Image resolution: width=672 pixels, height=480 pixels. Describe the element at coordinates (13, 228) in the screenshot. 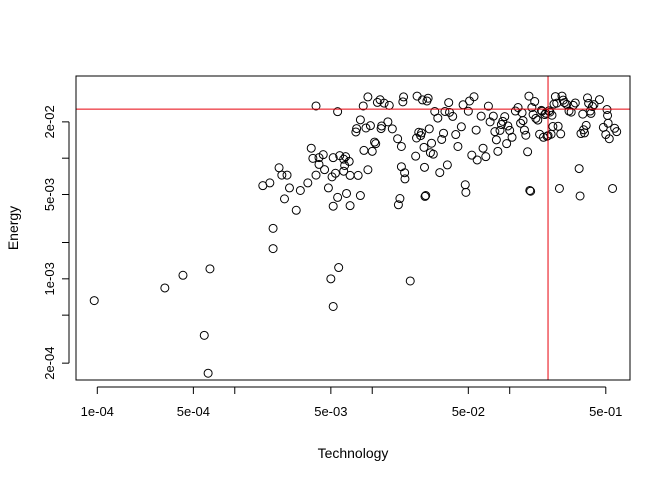

I see `y-axis-label: Energy` at that location.